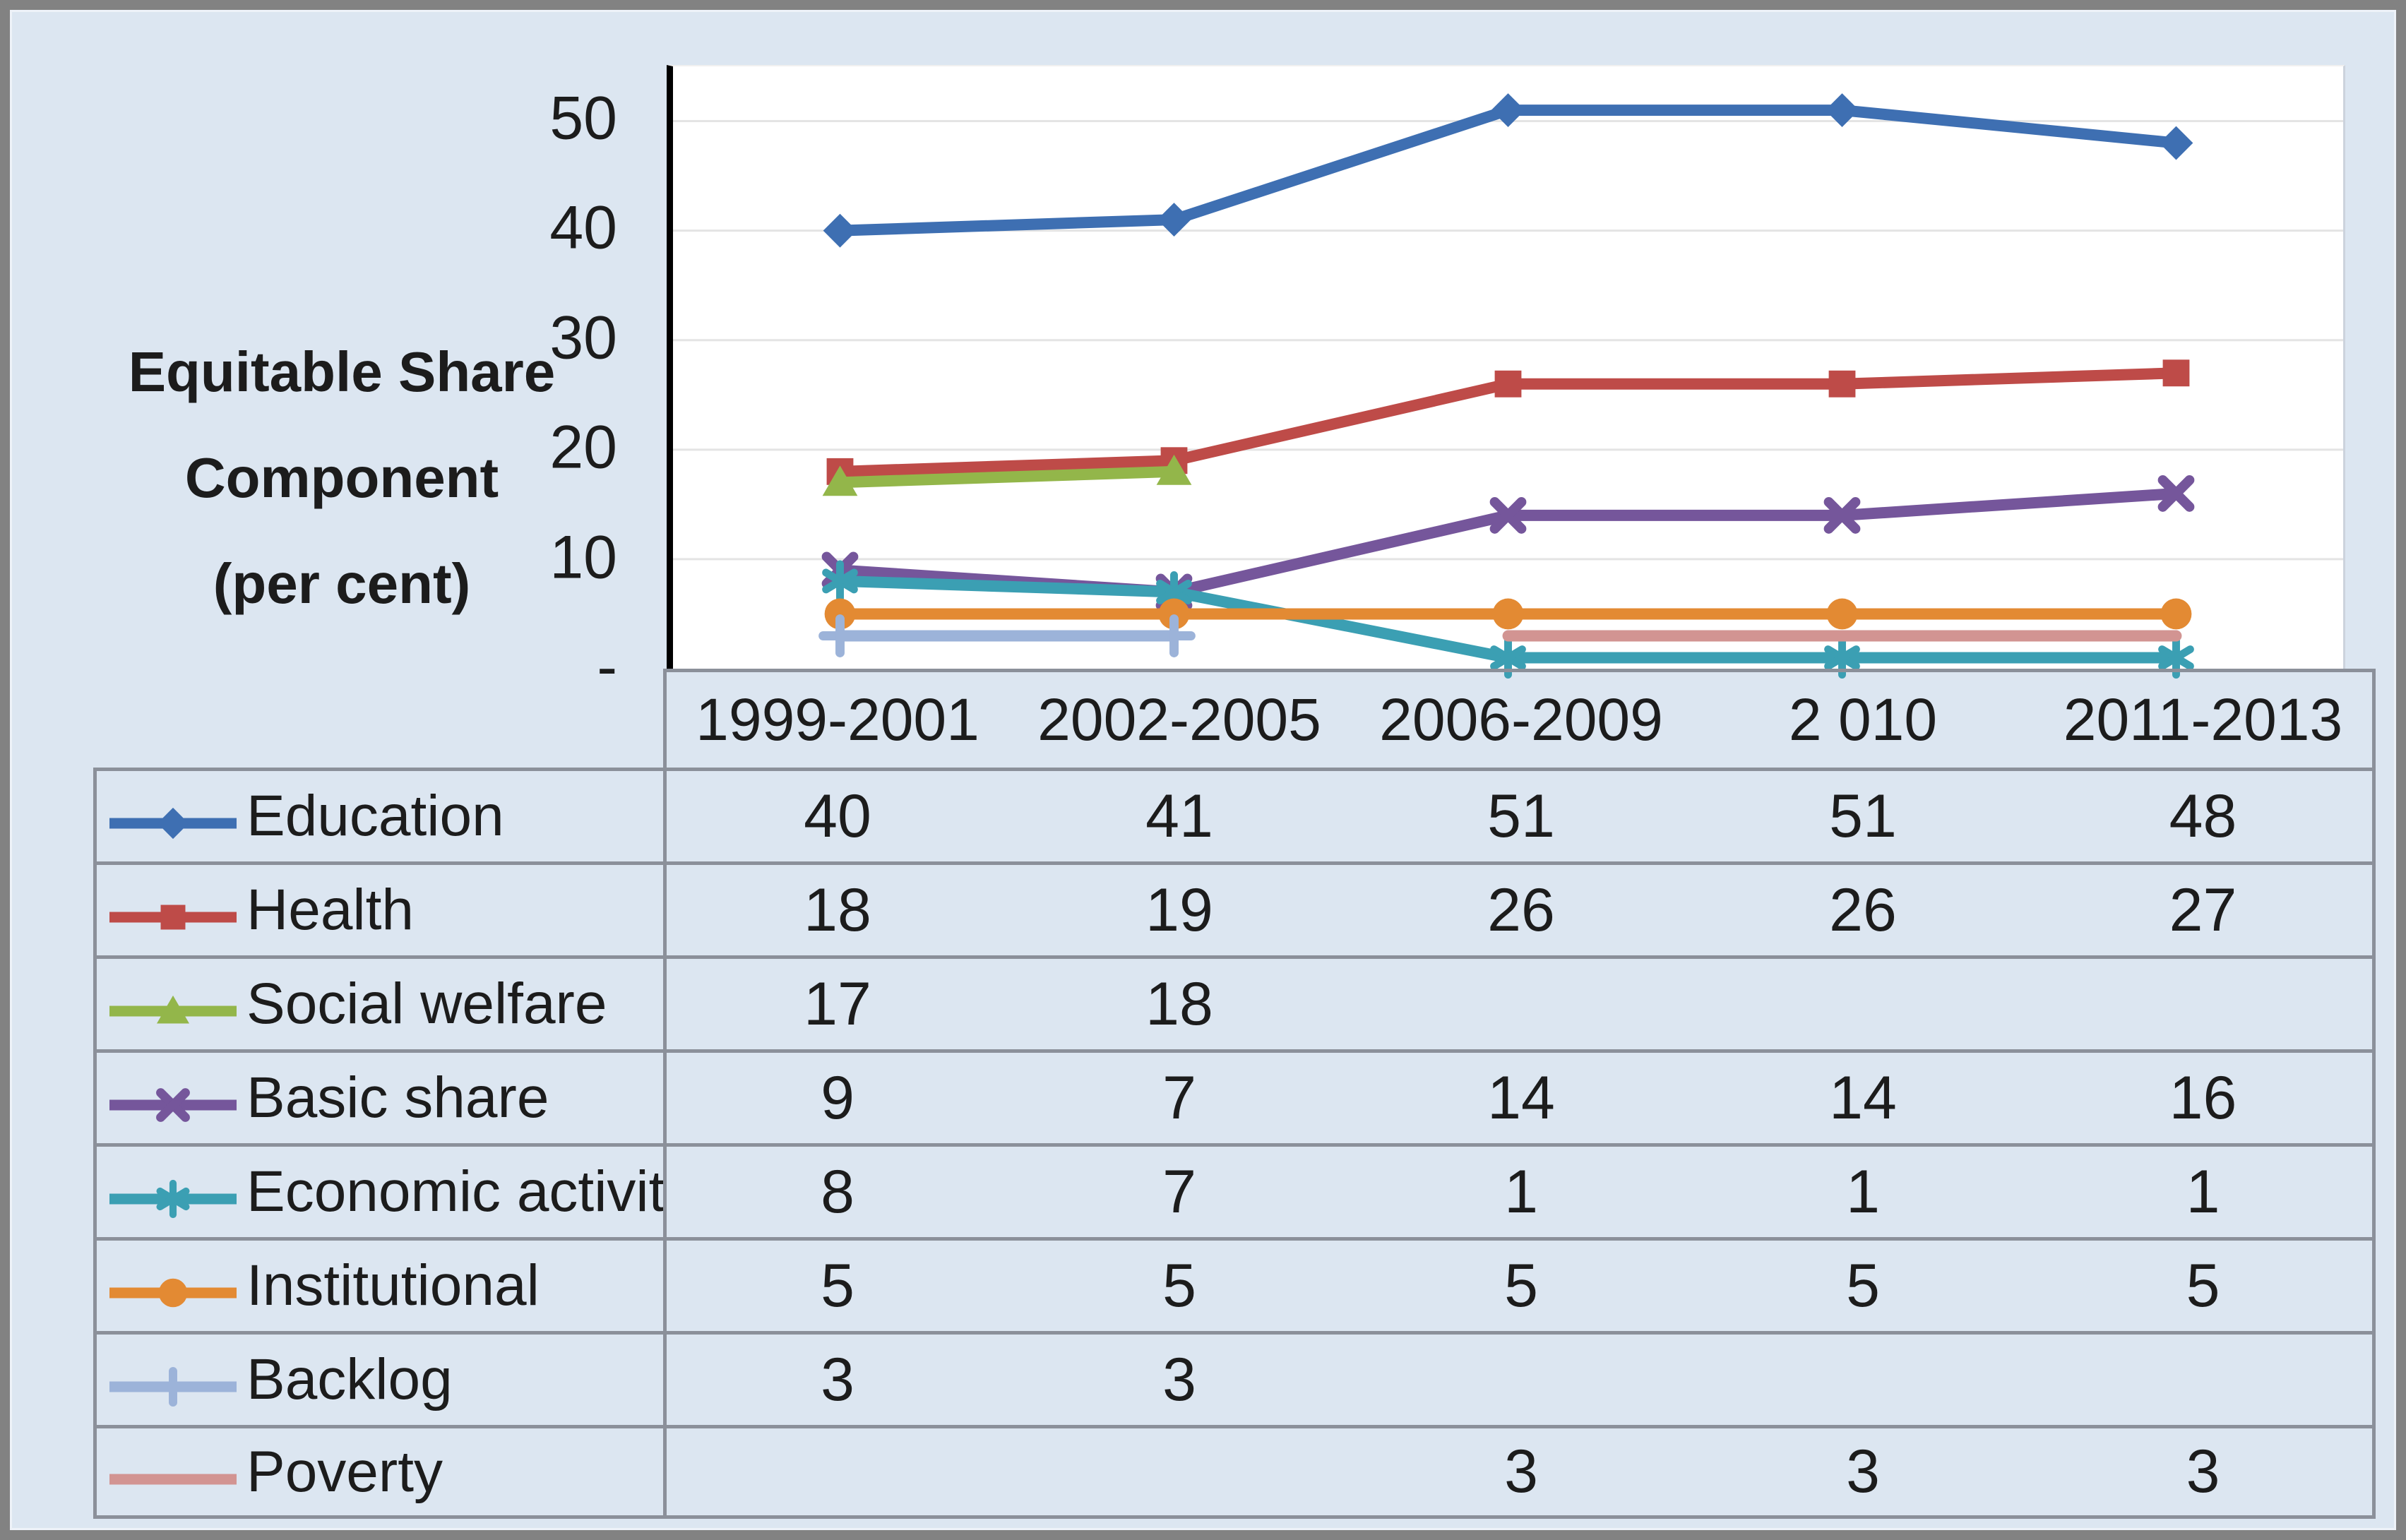  I want to click on y-axis-tick-label: 50, so click(583, 118).